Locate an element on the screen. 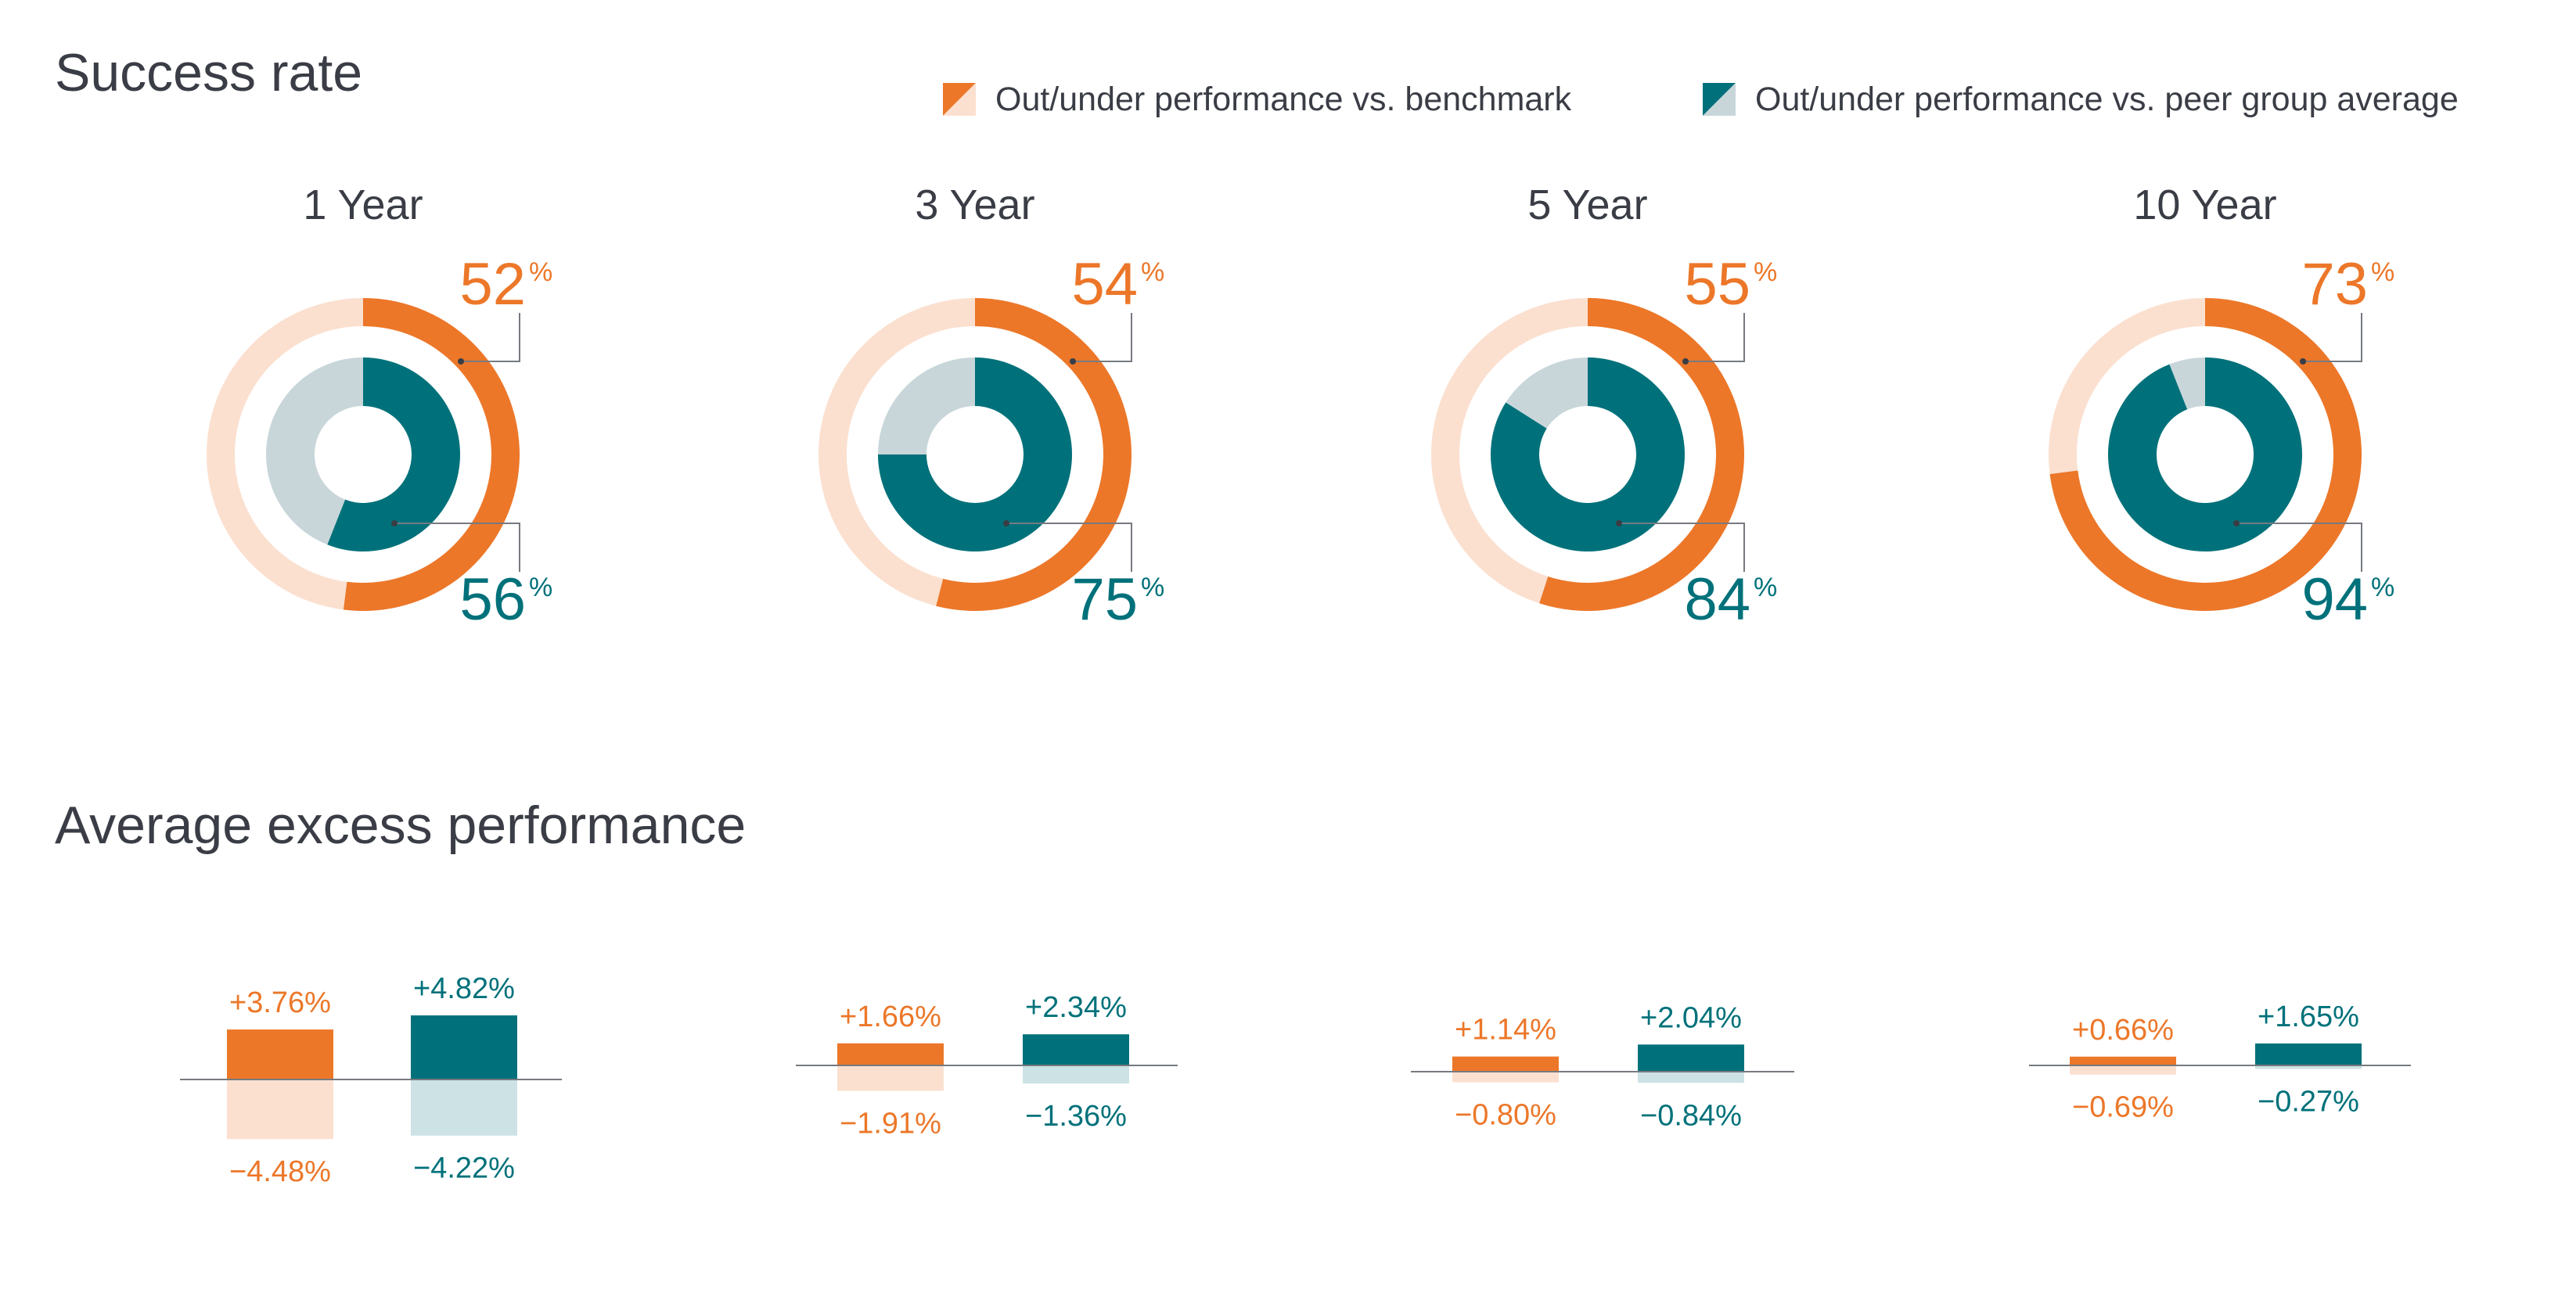 The width and height of the screenshot is (2576, 1304). benchmark-success-value: 54 is located at coordinates (1104, 284).